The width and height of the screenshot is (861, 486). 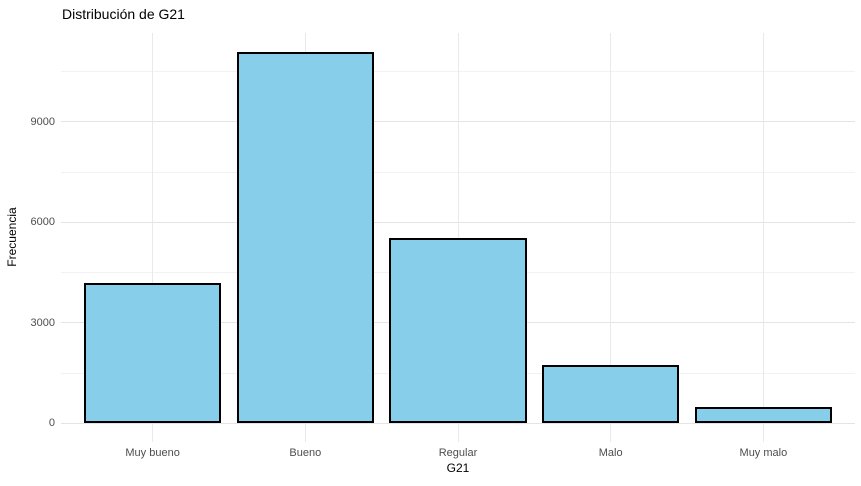 I want to click on y-tick-label: 0, so click(x=51, y=423).